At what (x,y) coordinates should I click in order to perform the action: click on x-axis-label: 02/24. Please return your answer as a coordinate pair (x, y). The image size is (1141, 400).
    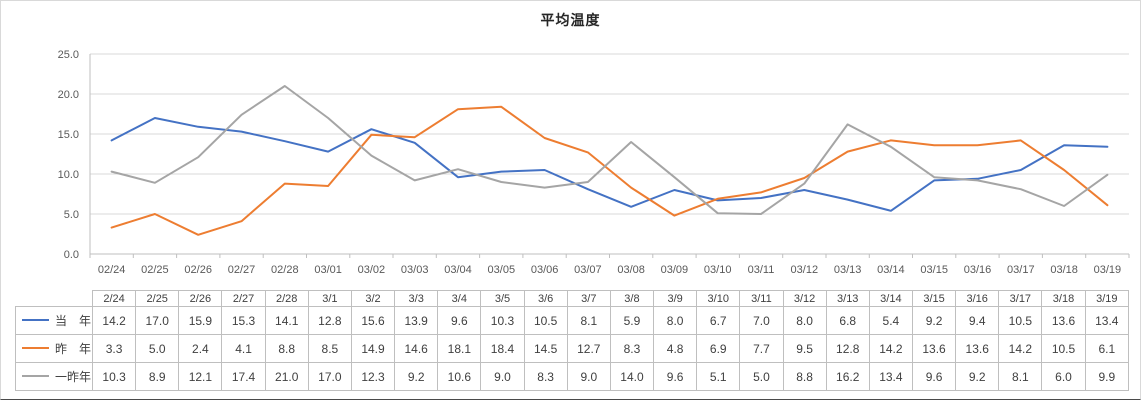
    Looking at the image, I should click on (112, 270).